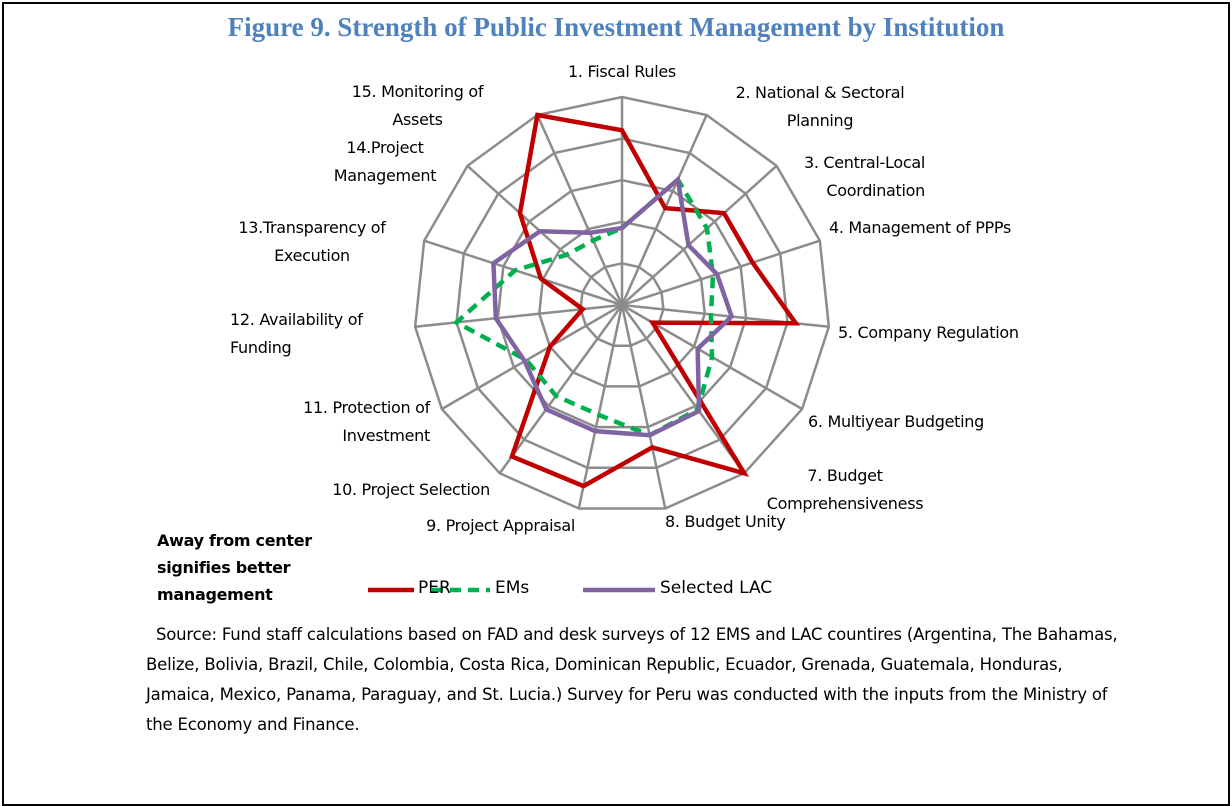 Image resolution: width=1232 pixels, height=806 pixels. What do you see at coordinates (312, 241) in the screenshot?
I see `axis-label: 13.Transparency of Execution` at bounding box center [312, 241].